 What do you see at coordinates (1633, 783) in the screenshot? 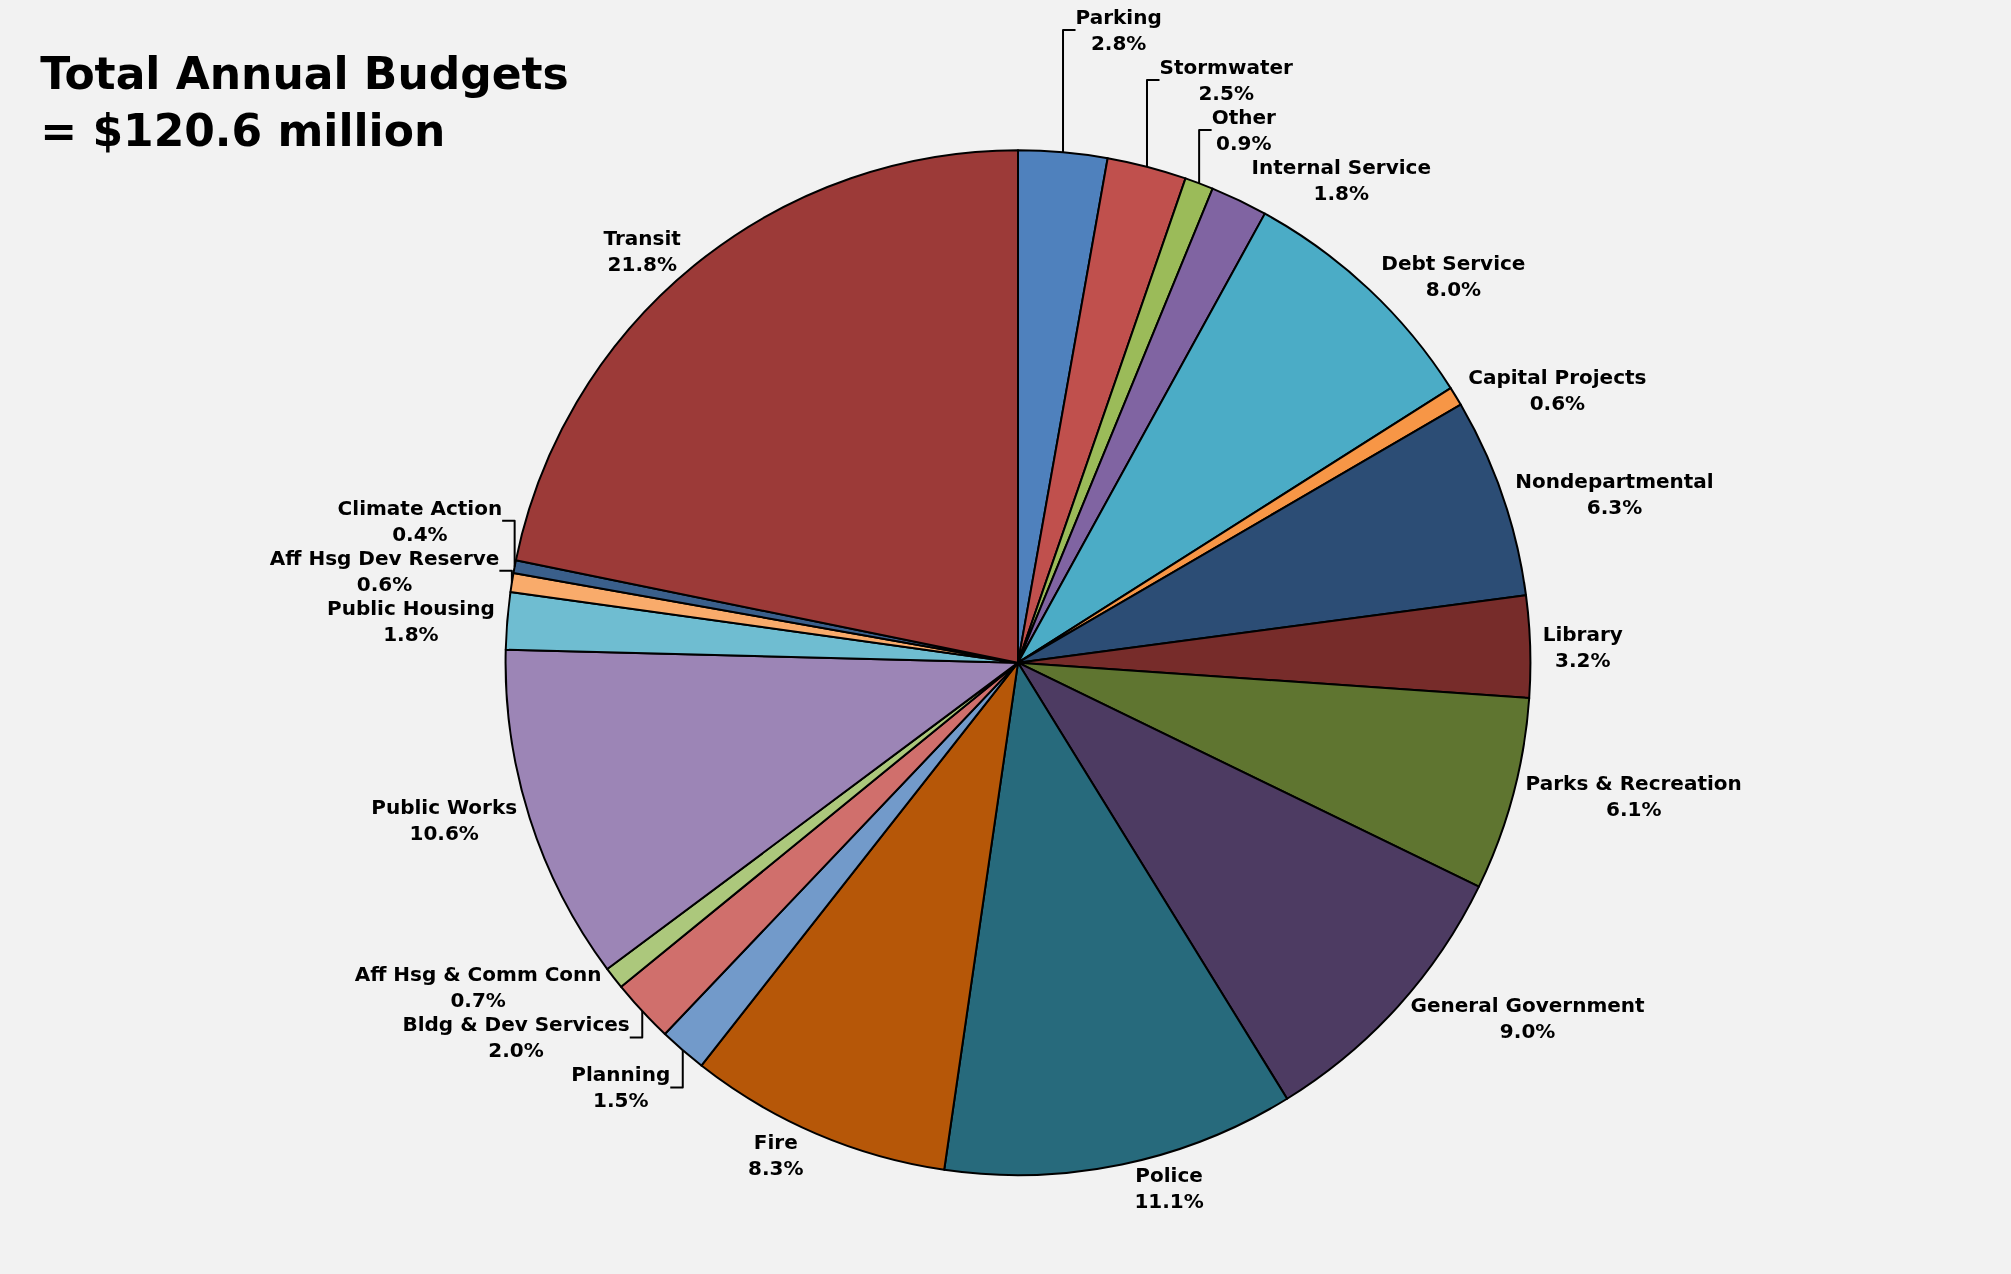
I see `slice-label: Parks & Recreation` at bounding box center [1633, 783].